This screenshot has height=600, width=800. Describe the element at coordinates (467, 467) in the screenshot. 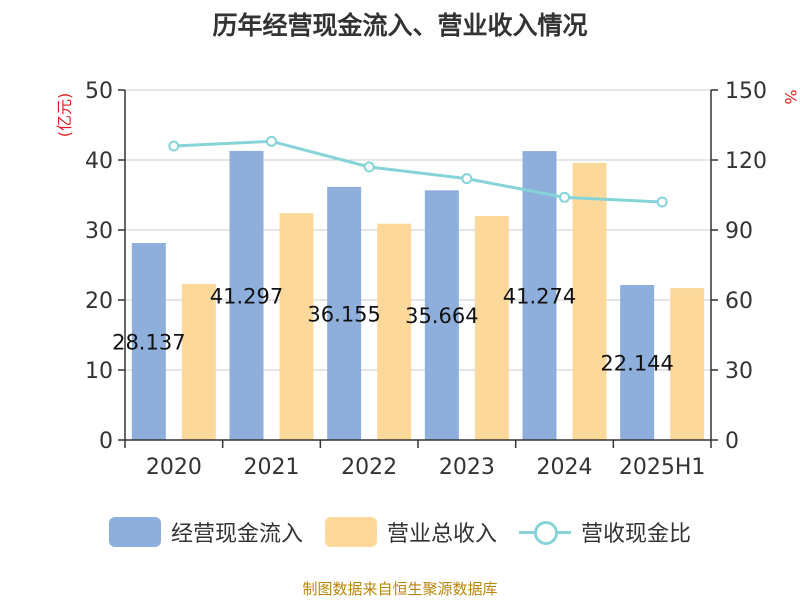

I see `x-tick-label: 2023` at that location.